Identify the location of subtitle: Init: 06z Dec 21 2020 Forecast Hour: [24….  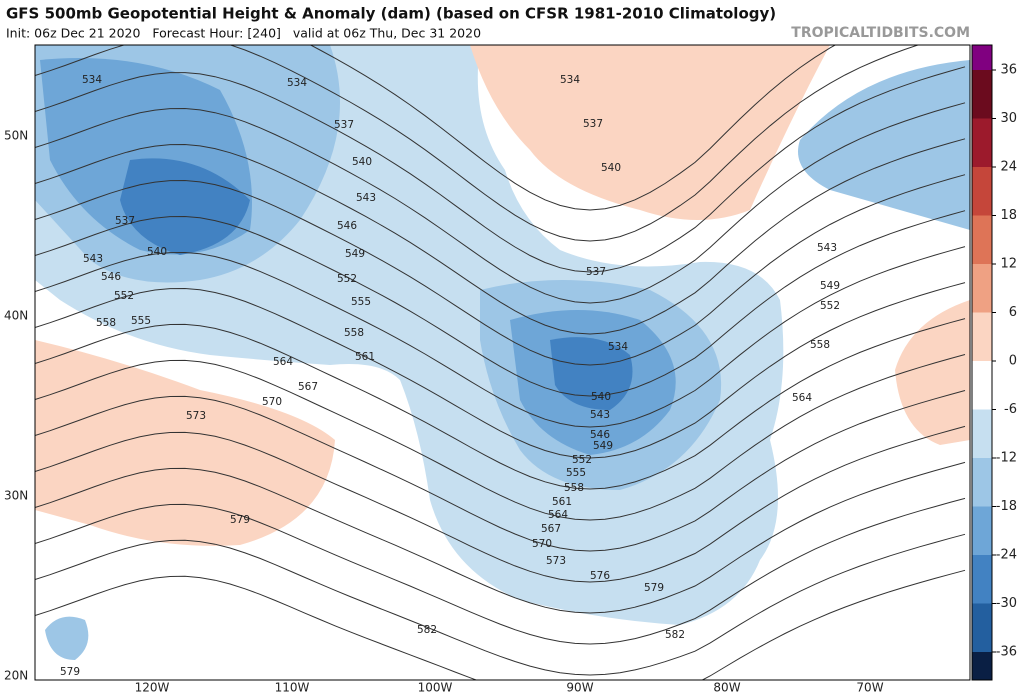
(243, 33).